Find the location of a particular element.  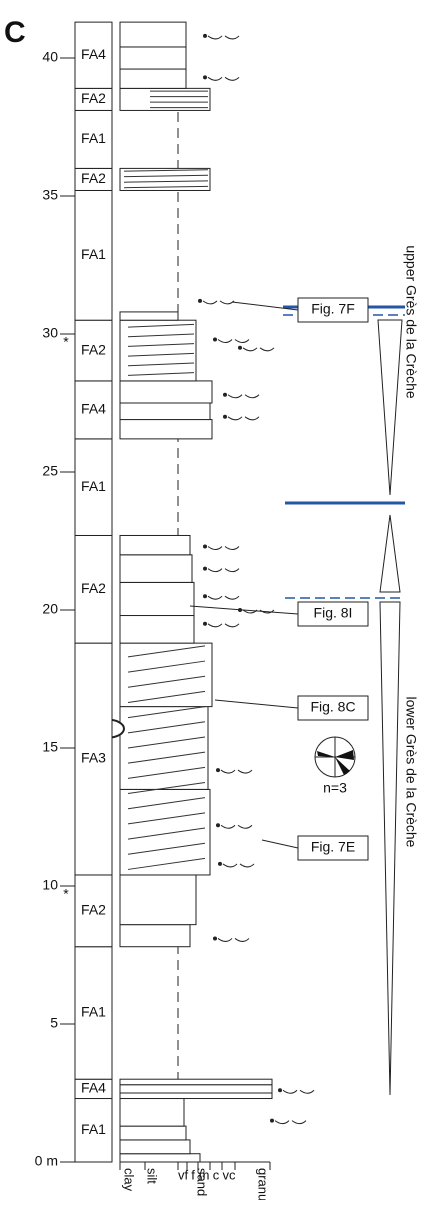

depth-label: 25 is located at coordinates (50, 471).